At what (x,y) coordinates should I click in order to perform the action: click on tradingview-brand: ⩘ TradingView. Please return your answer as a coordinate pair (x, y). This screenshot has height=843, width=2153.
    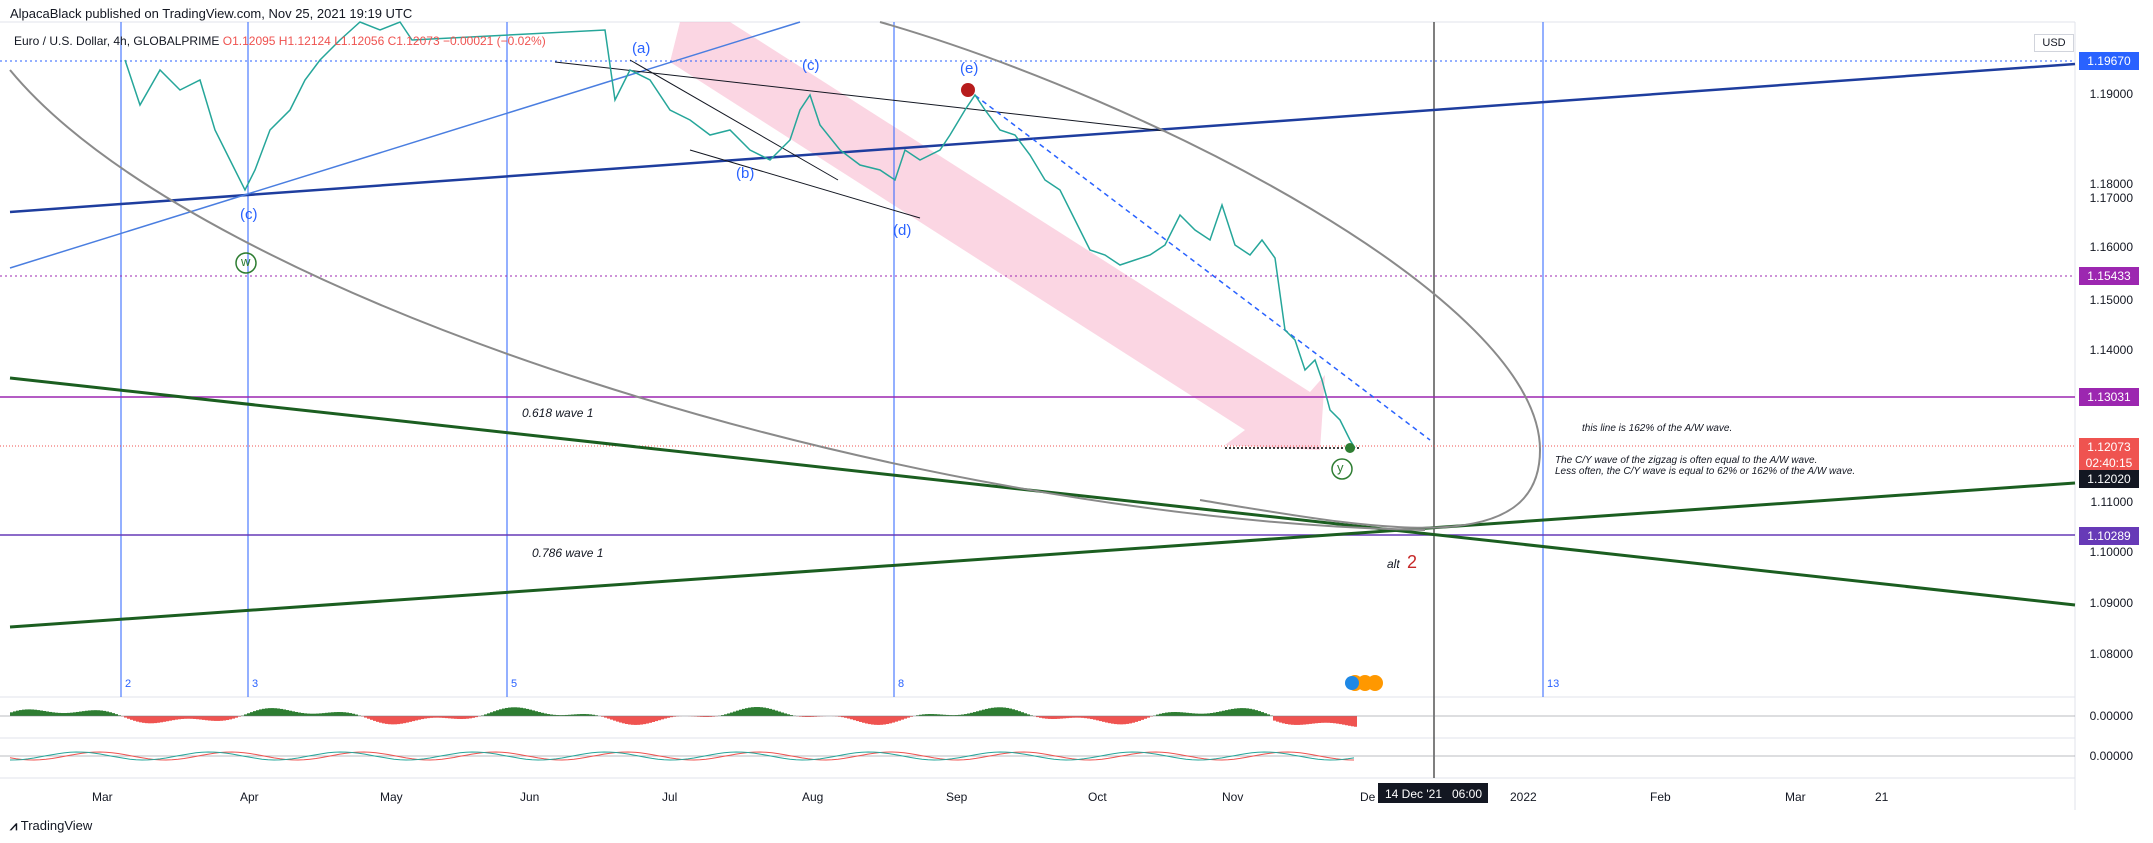
    Looking at the image, I should click on (51, 826).